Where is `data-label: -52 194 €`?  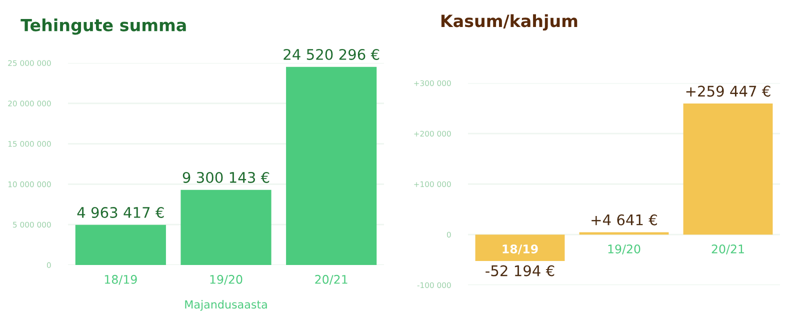
data-label: -52 194 € is located at coordinates (520, 270).